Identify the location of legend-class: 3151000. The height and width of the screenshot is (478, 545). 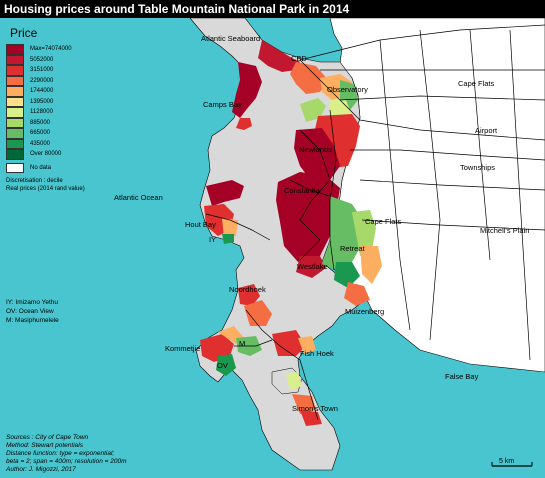
(66, 70).